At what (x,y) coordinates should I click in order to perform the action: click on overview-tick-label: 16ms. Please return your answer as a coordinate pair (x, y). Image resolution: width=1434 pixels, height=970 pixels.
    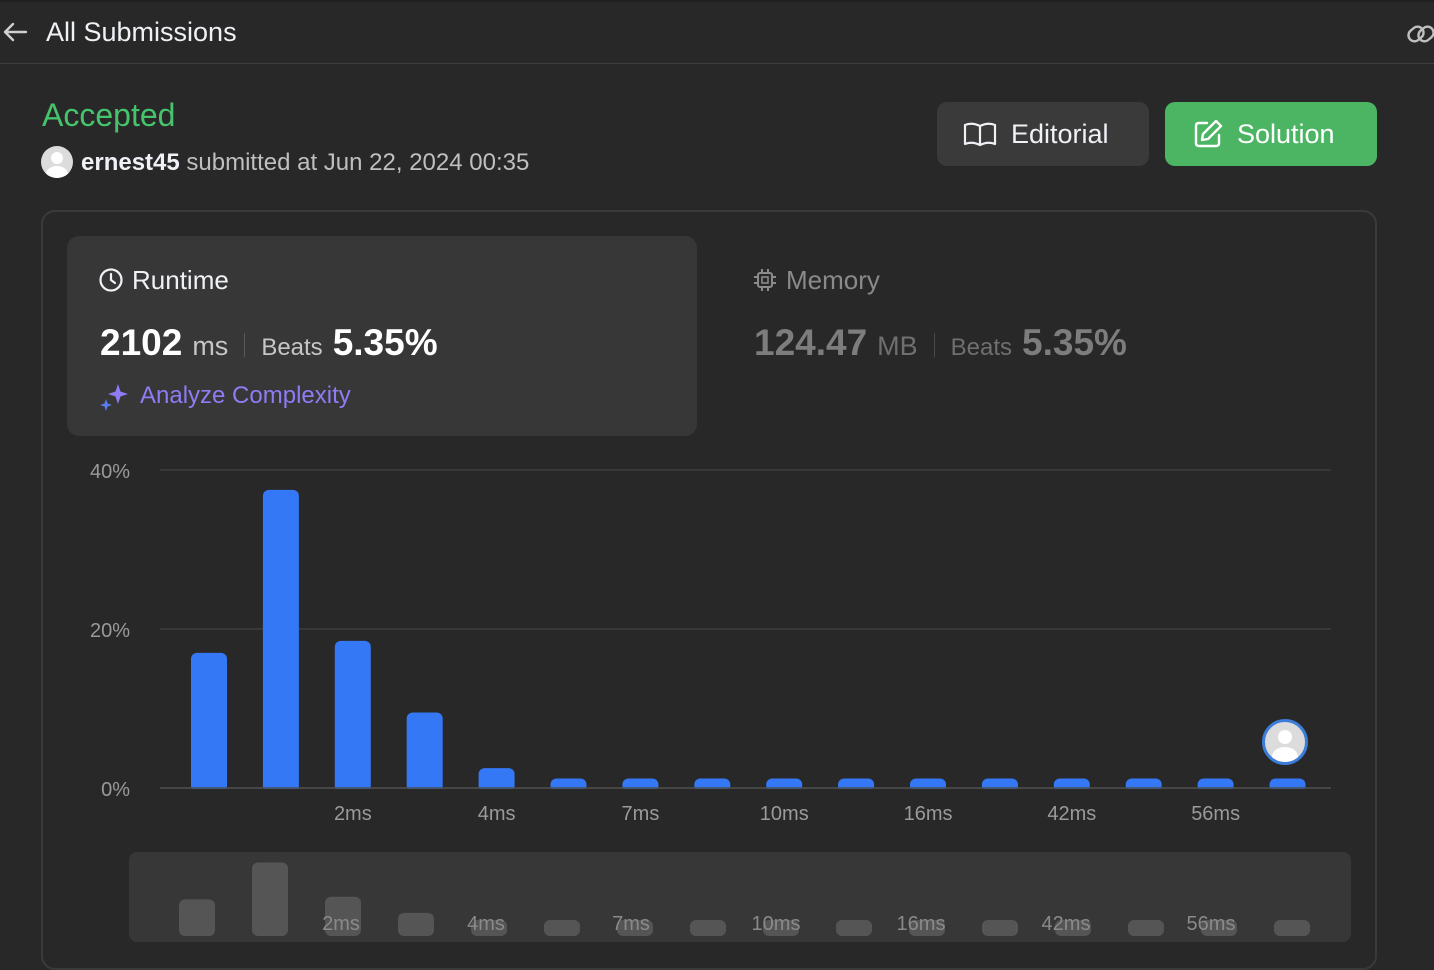
    Looking at the image, I should click on (921, 924).